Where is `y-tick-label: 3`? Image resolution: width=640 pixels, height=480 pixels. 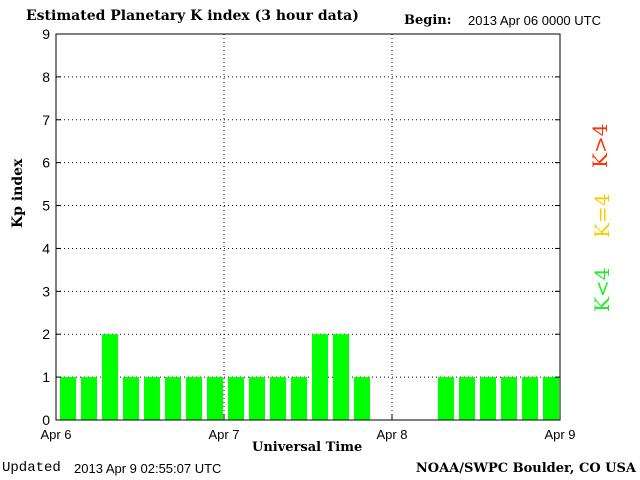 y-tick-label: 3 is located at coordinates (46, 291).